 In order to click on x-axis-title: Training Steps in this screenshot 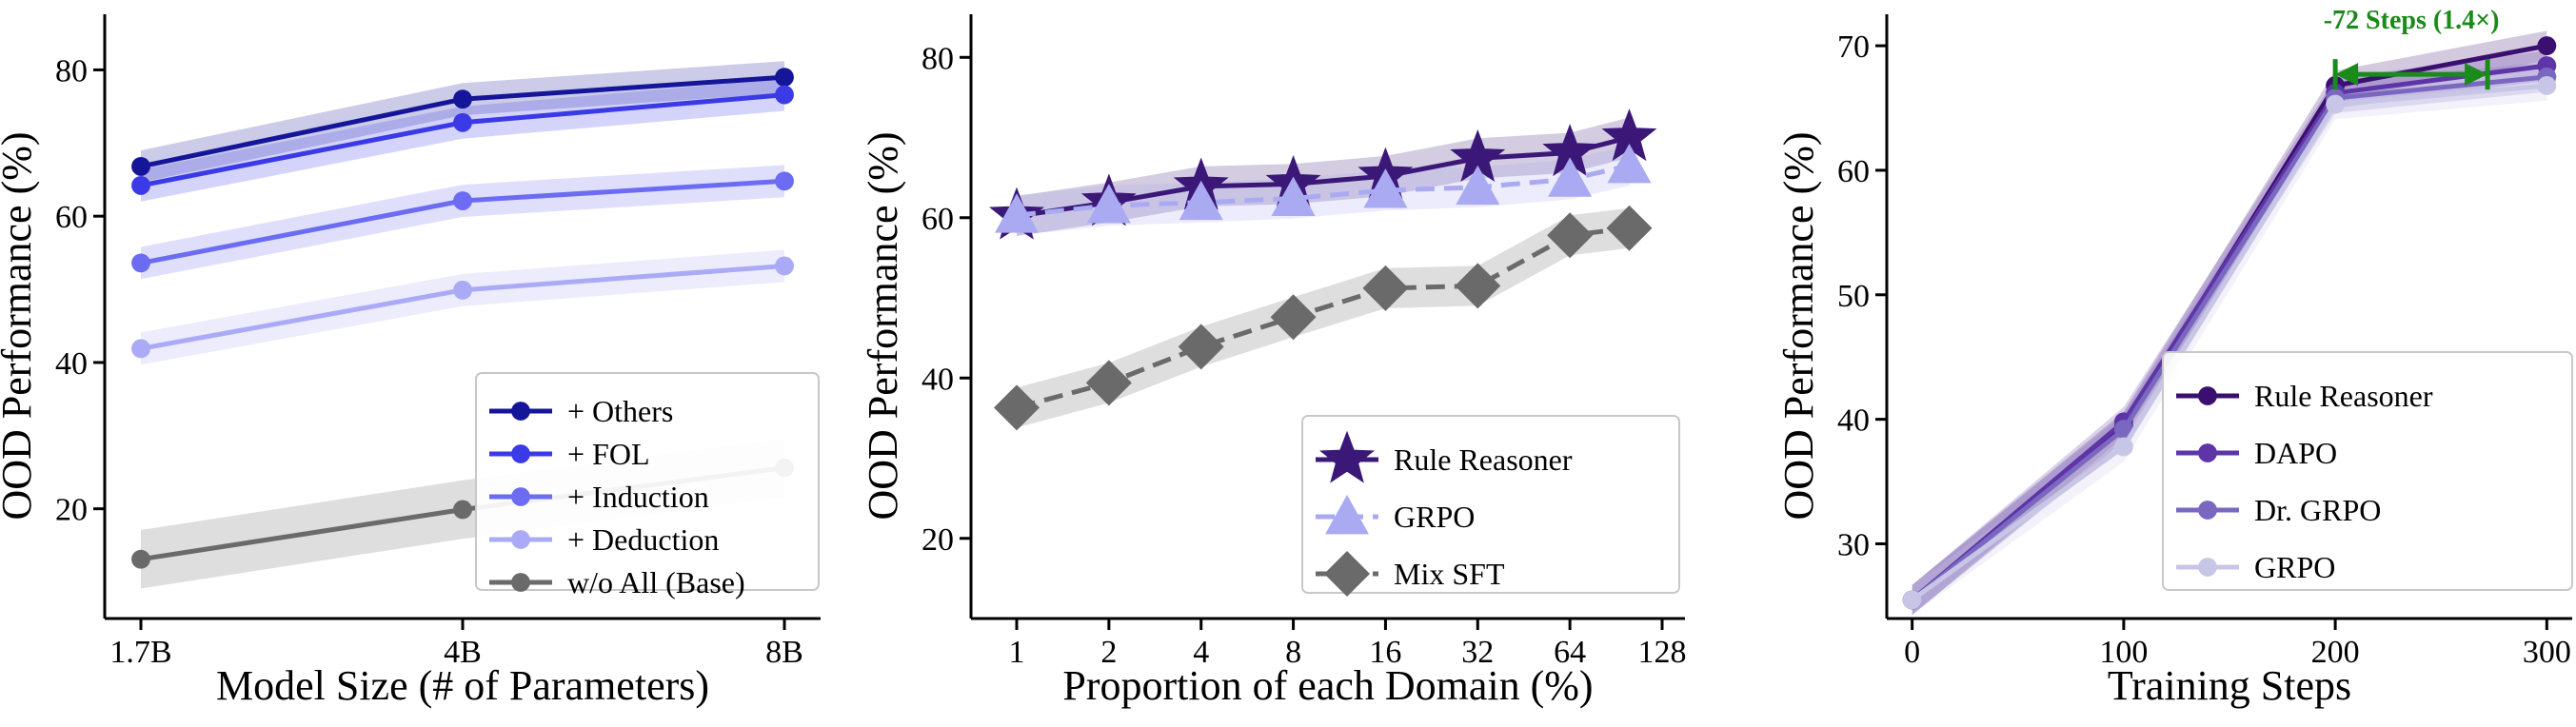, I will do `click(2229, 685)`.